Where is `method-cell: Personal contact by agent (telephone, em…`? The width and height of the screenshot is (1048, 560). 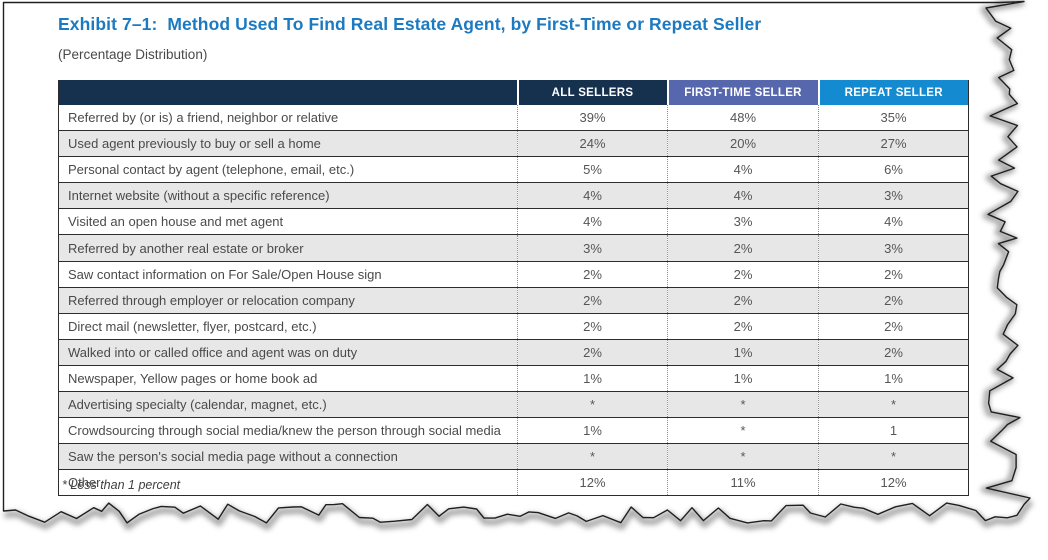 method-cell: Personal contact by agent (telephone, em… is located at coordinates (288, 170).